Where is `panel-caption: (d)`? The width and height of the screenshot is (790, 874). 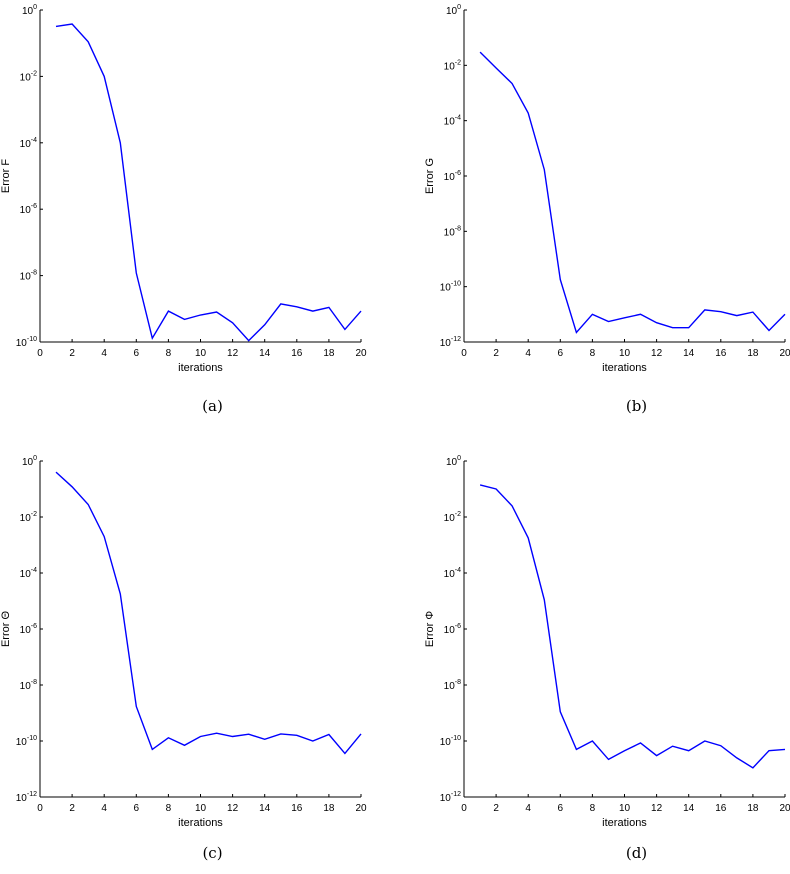 panel-caption: (d) is located at coordinates (636, 853).